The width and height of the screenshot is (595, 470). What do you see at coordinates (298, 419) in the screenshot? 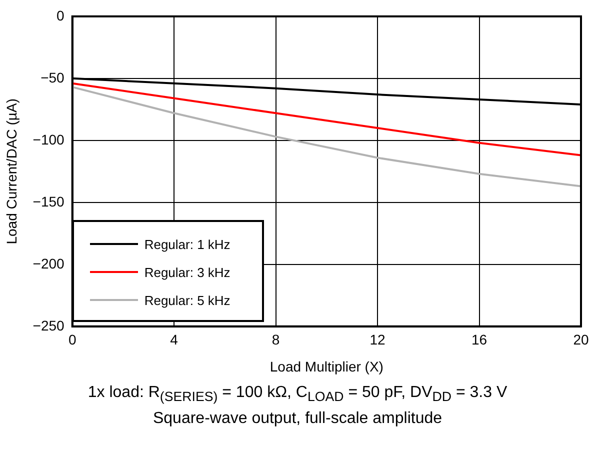
I see `text: Square-wave output, full-scale amplitude` at bounding box center [298, 419].